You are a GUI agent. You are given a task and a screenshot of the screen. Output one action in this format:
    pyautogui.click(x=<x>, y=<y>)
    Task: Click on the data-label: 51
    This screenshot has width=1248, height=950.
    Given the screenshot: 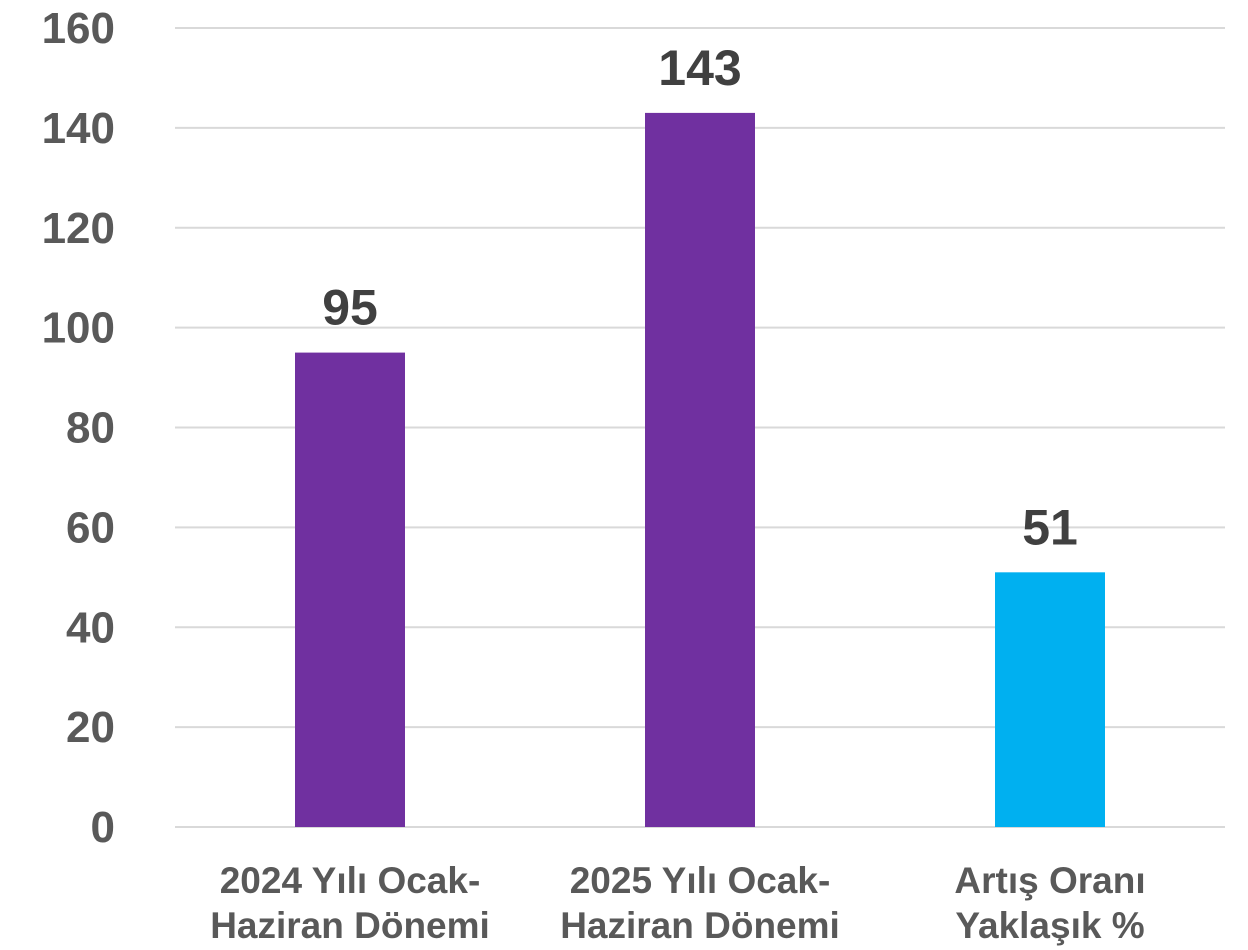 What is the action you would take?
    pyautogui.click(x=1050, y=527)
    